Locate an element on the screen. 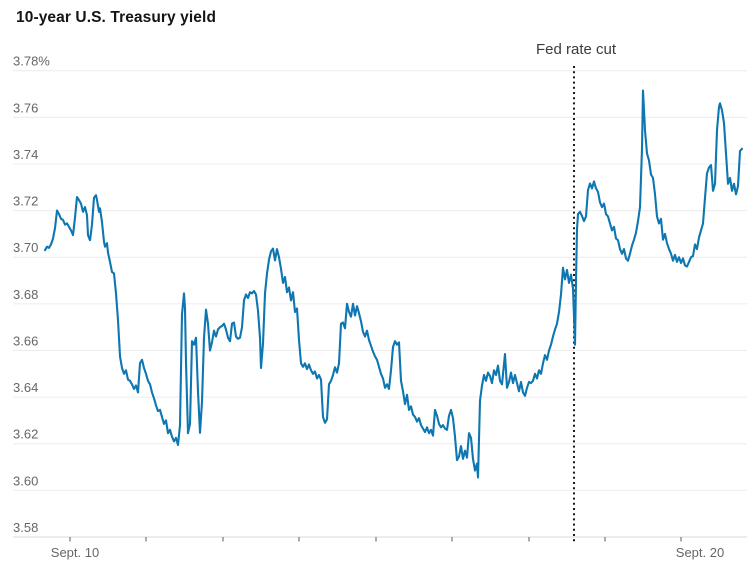 This screenshot has width=748, height=563. chart-title: 10-year U.S. Treasury yield is located at coordinates (116, 17).